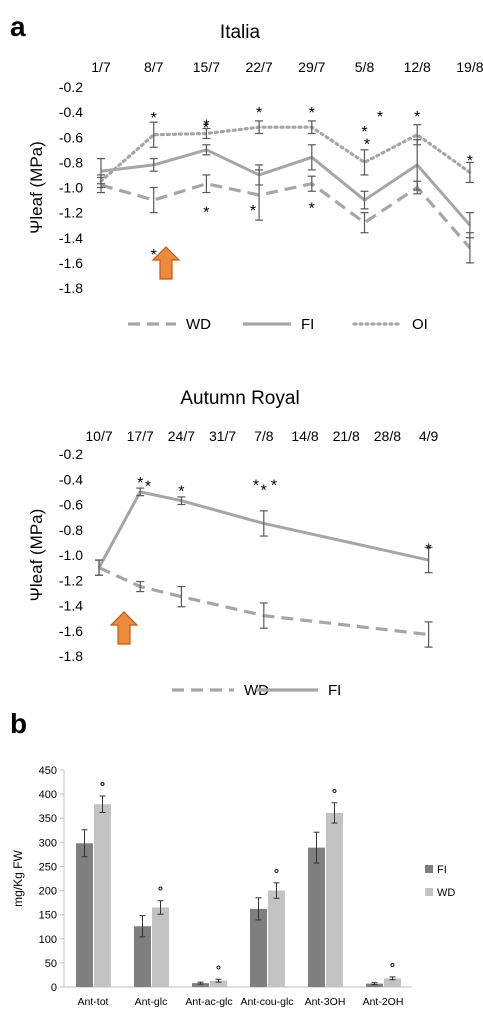 The width and height of the screenshot is (483, 1024). What do you see at coordinates (18, 26) in the screenshot?
I see `panel-label-a: a` at bounding box center [18, 26].